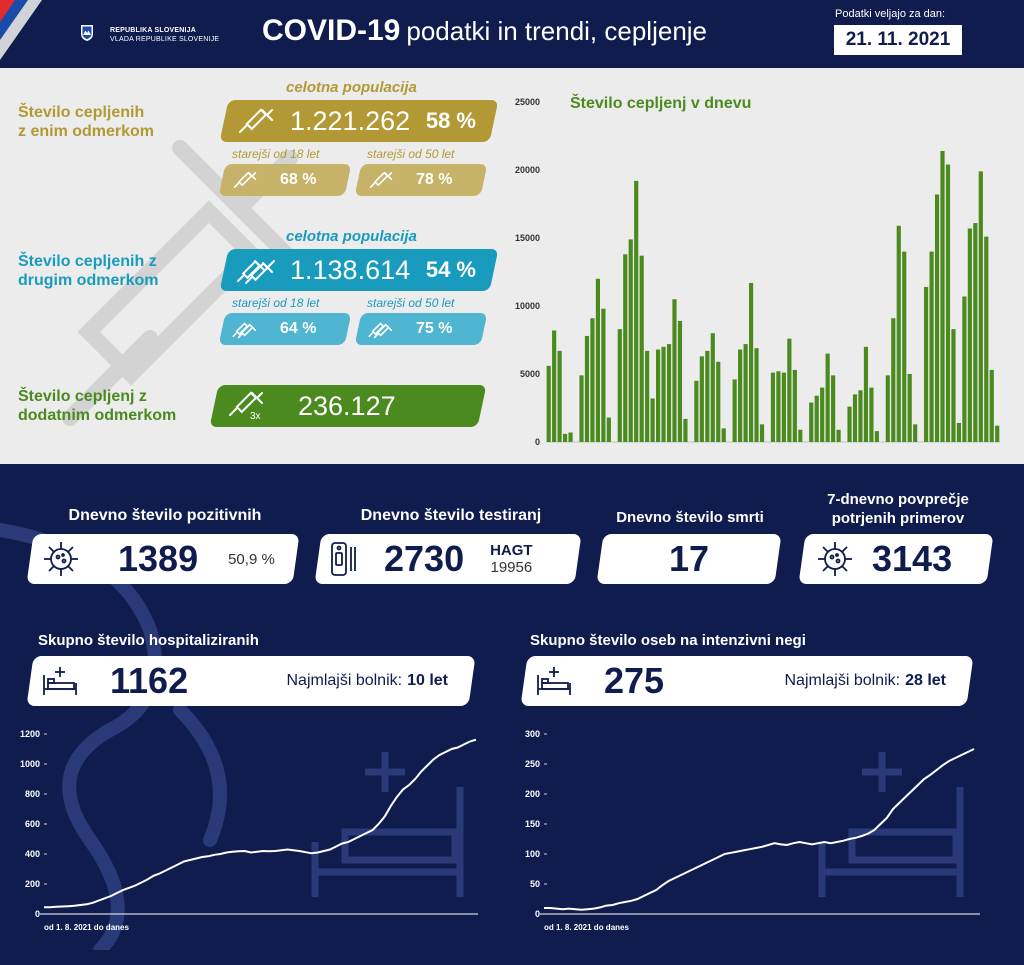 The width and height of the screenshot is (1024, 965). What do you see at coordinates (535, 884) in the screenshot?
I see `y-tick-label: 50` at bounding box center [535, 884].